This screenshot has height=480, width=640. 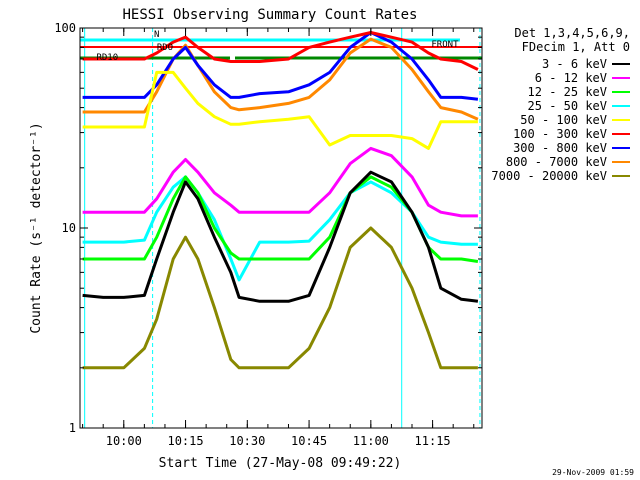 I want to click on y-tick-label: 1, so click(x=72, y=428).